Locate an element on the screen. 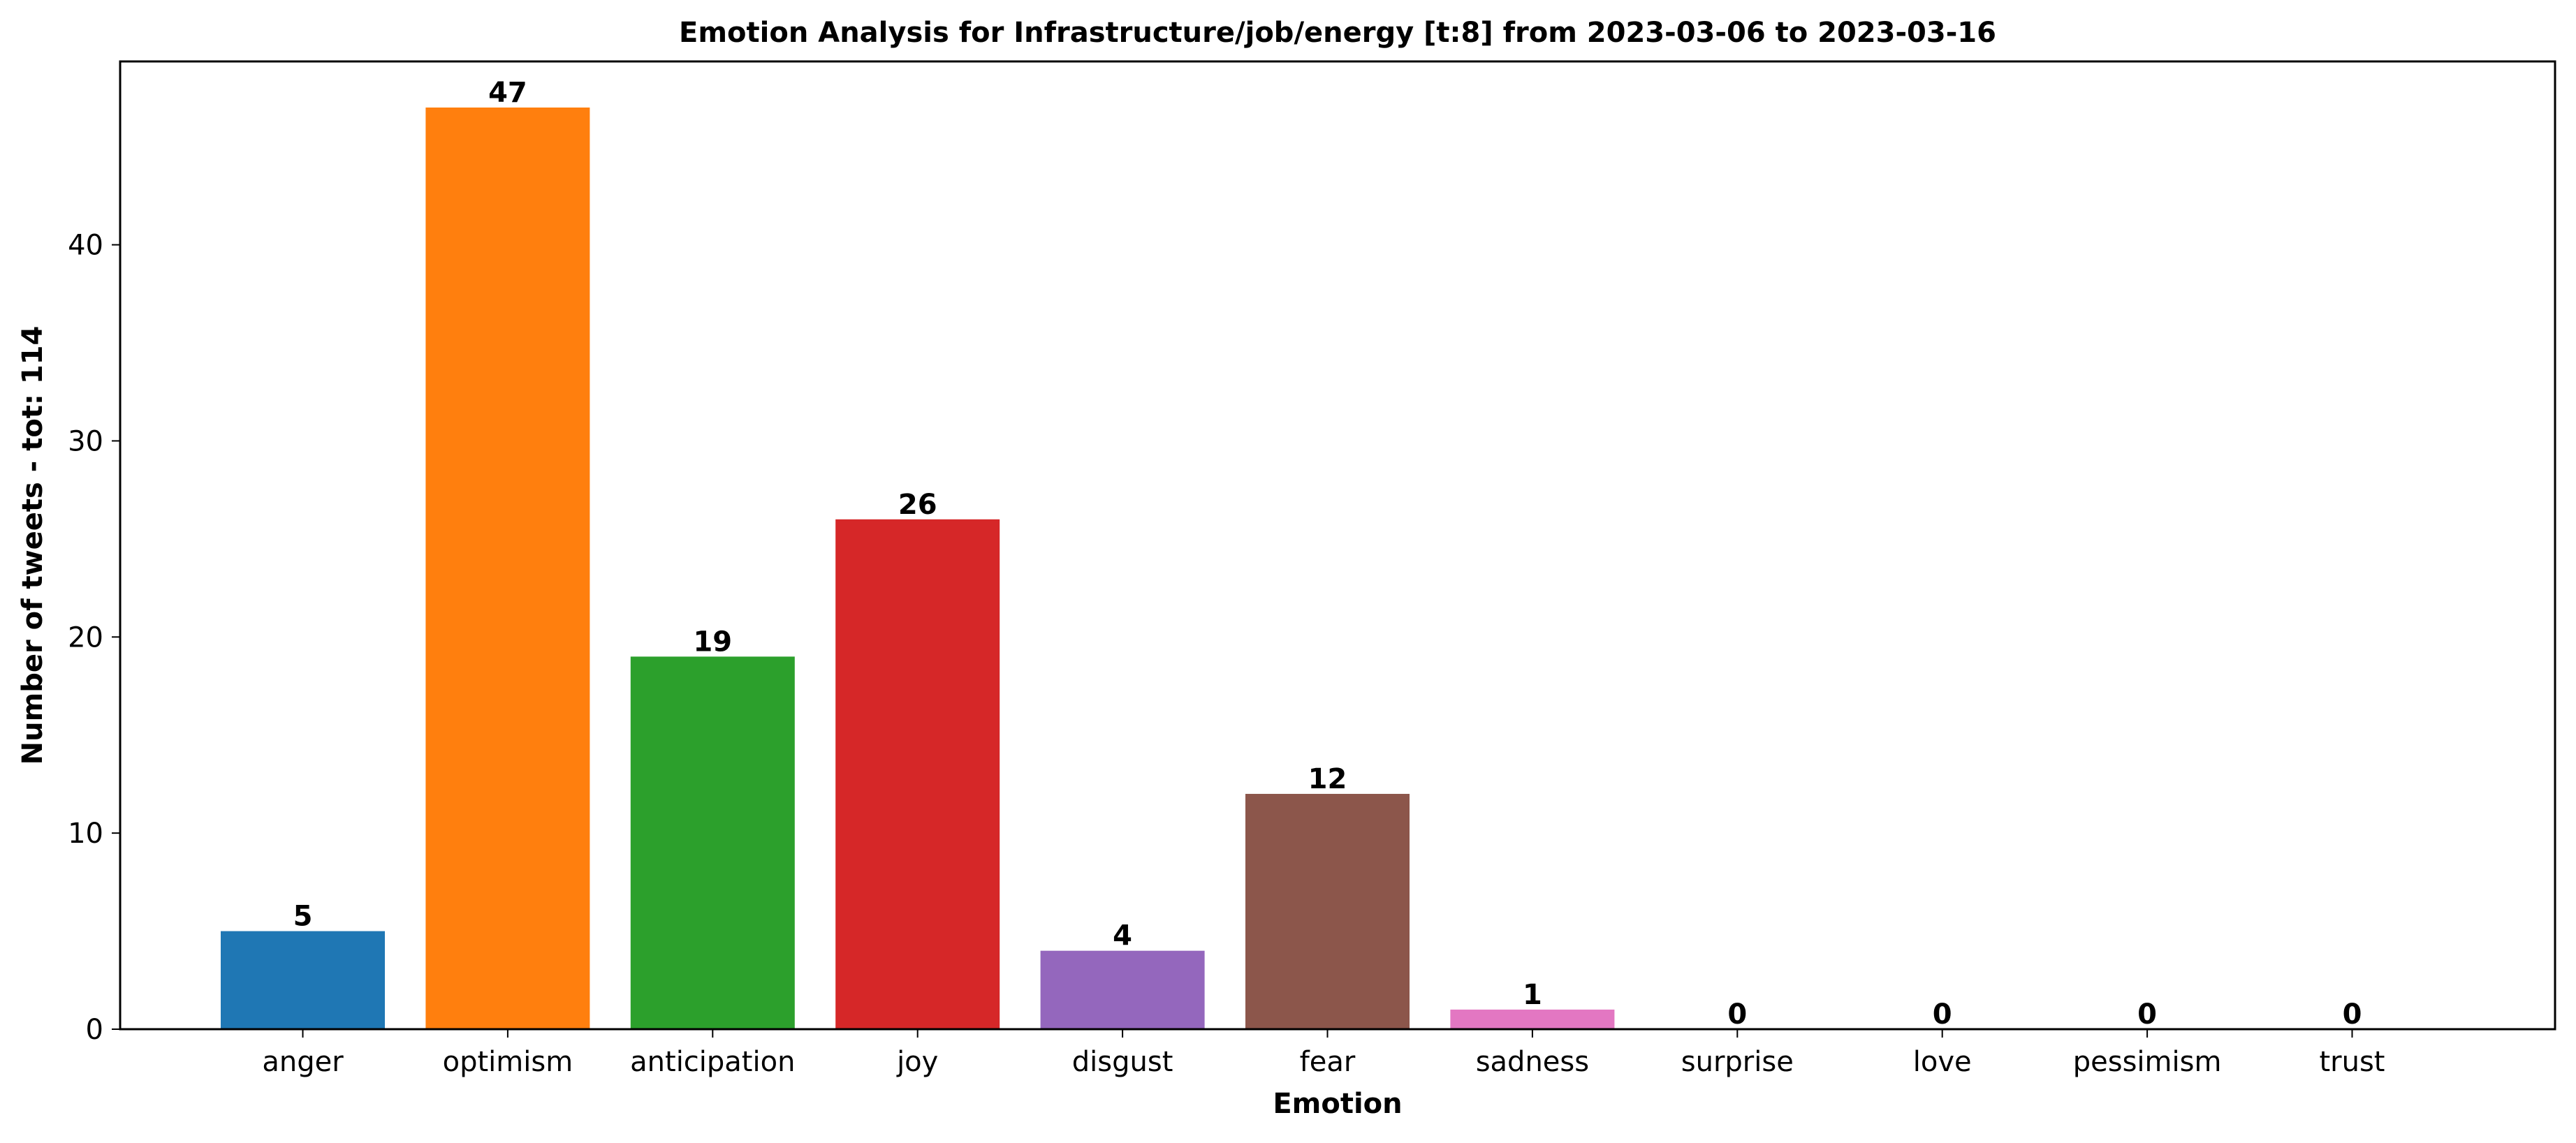  x-tick-label-surprise: surprise is located at coordinates (1737, 1062).